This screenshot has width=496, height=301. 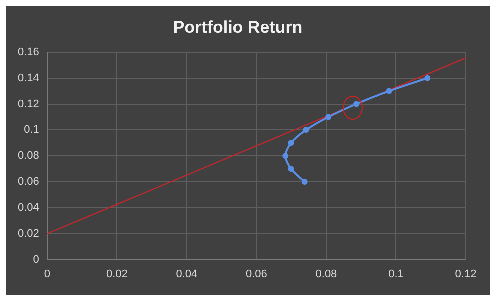 I want to click on x-tick-label: 0.04, so click(x=187, y=274).